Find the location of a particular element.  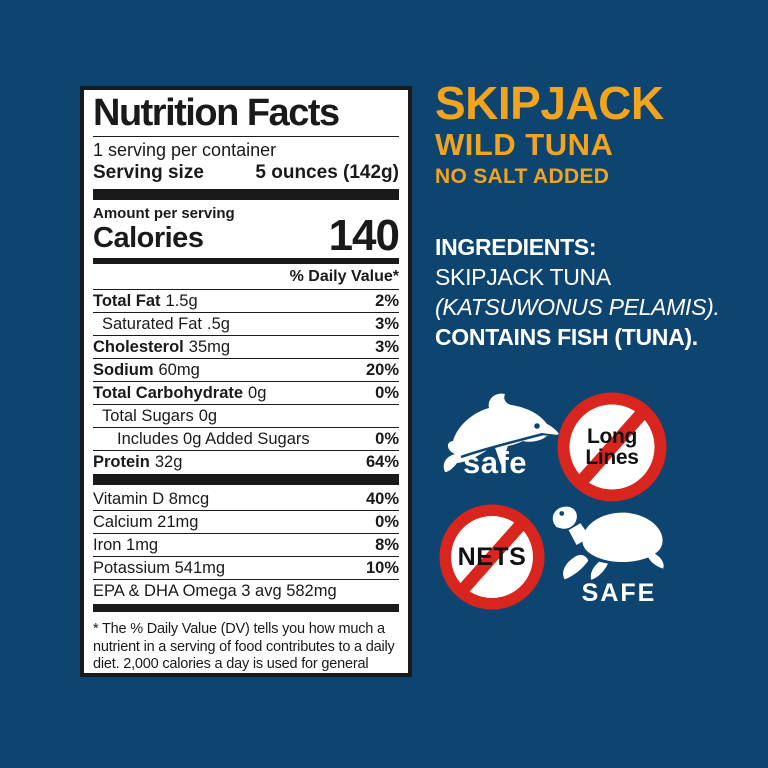

long-lines-label: Long Lines is located at coordinates (612, 447).